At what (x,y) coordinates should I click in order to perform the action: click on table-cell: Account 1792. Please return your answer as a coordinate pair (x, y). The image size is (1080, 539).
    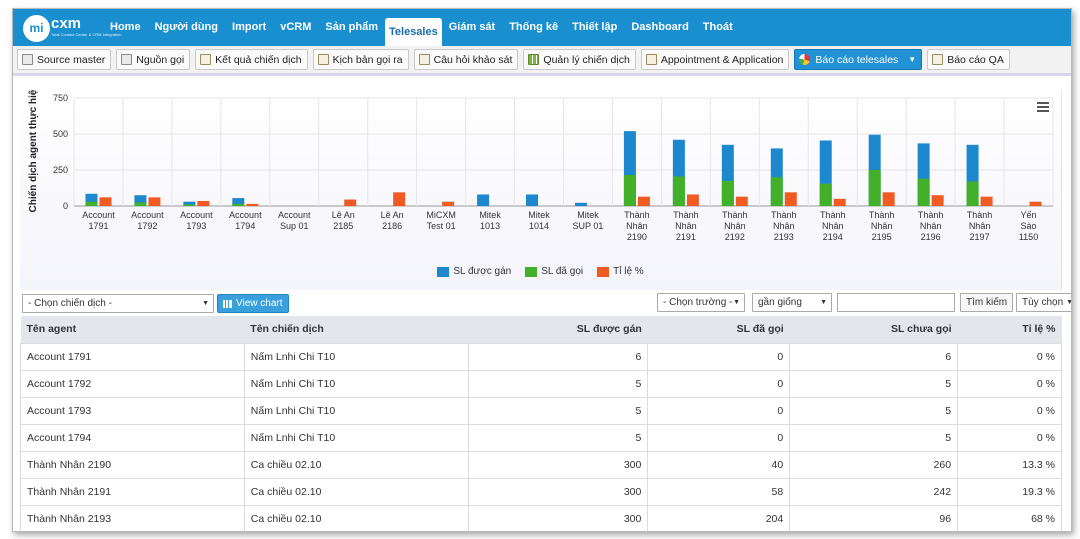
    Looking at the image, I should click on (132, 383).